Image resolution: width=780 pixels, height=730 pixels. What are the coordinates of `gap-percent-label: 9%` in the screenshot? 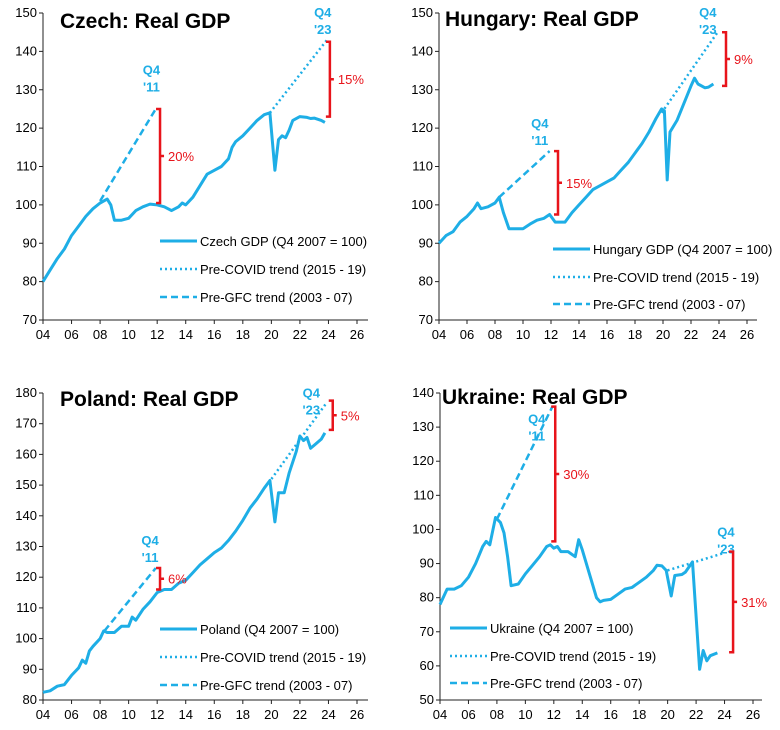 It's located at (743, 59).